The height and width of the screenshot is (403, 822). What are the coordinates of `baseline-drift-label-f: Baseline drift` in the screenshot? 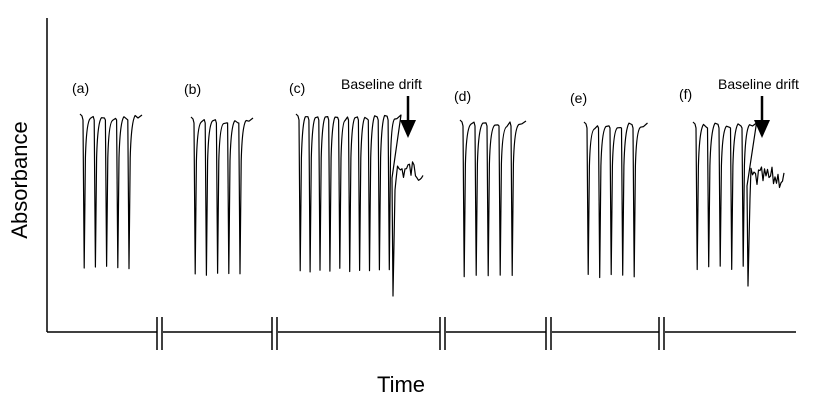 It's located at (758, 84).